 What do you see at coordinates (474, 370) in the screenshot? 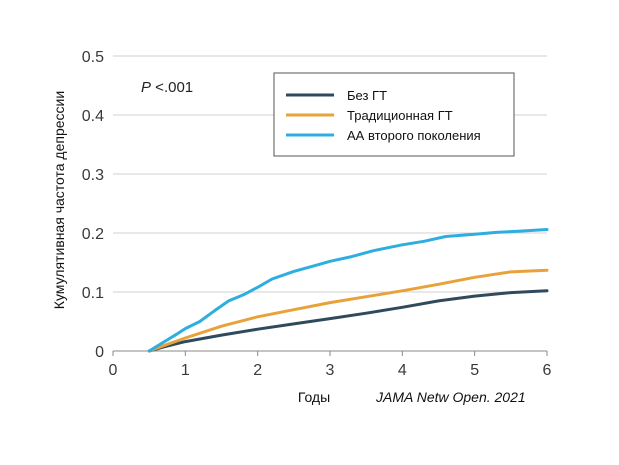
I see `x-tick-label: 5` at bounding box center [474, 370].